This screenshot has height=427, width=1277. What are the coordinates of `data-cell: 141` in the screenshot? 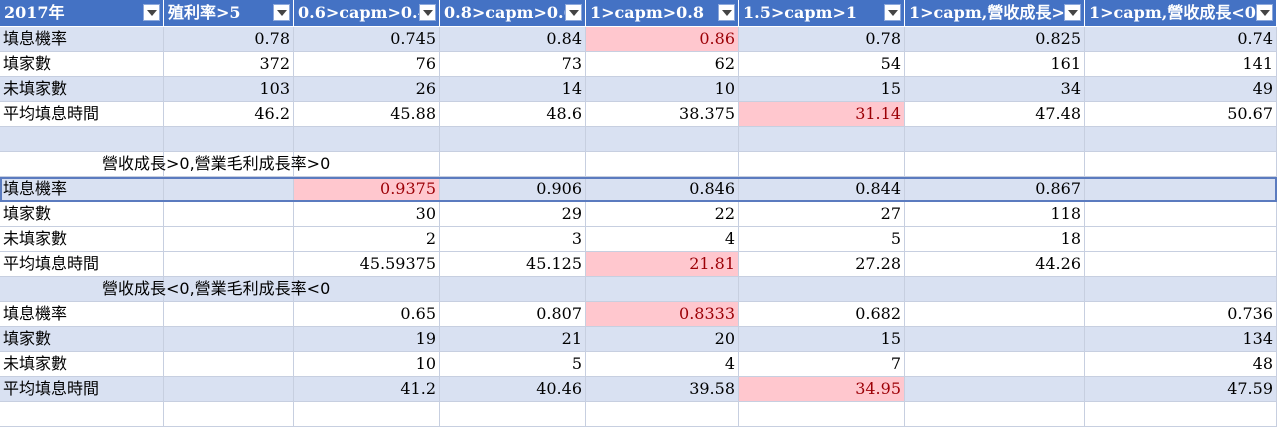 It's located at (1181, 64).